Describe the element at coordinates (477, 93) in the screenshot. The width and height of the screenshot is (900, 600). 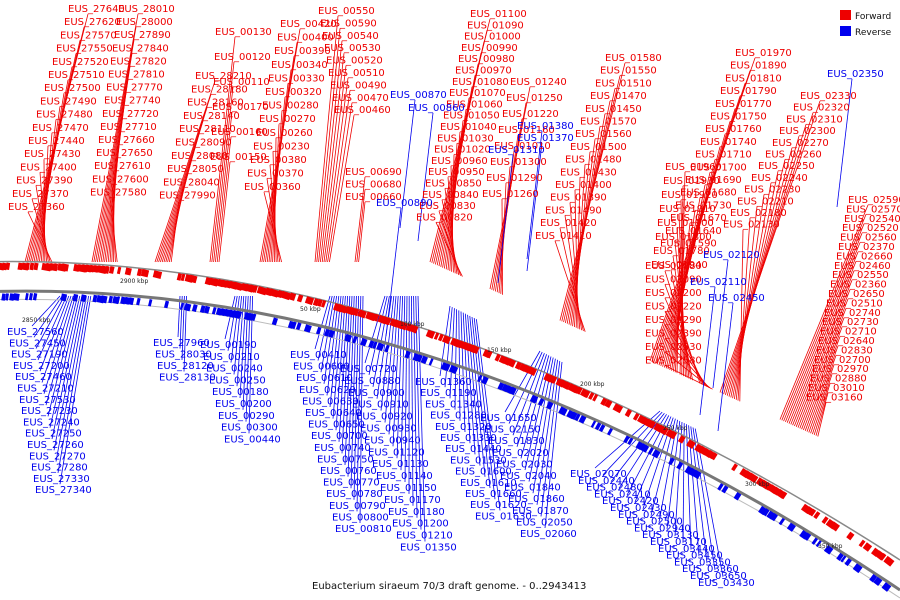
I see `forward-gene-label: EUS_01070` at that location.